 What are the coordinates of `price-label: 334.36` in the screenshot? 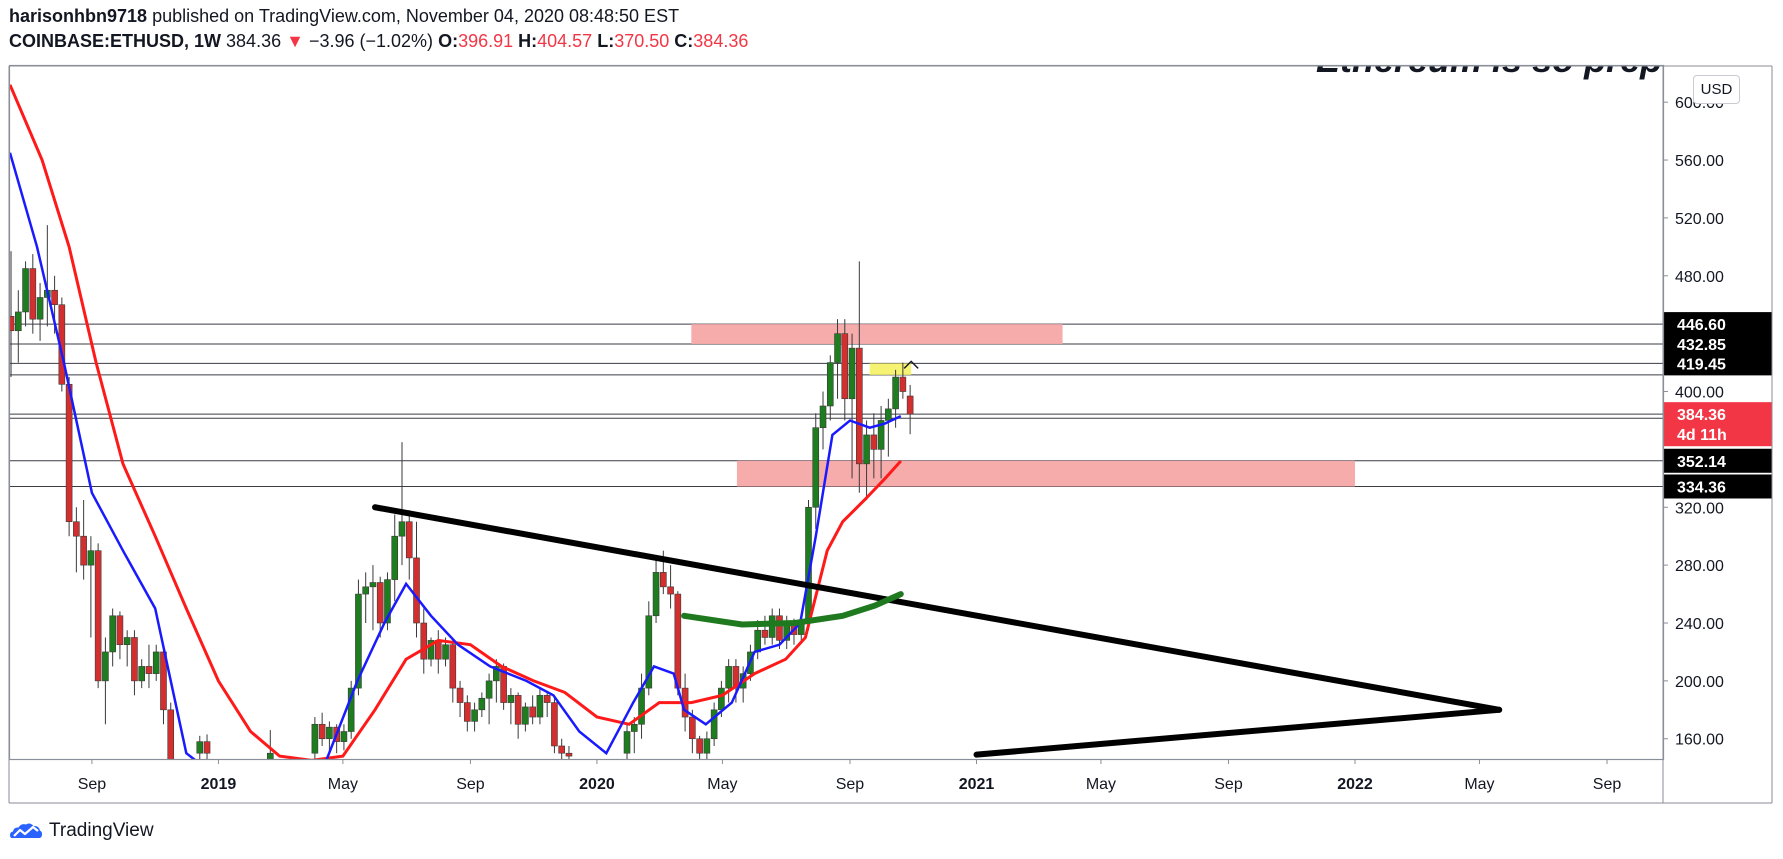 It's located at (1718, 486).